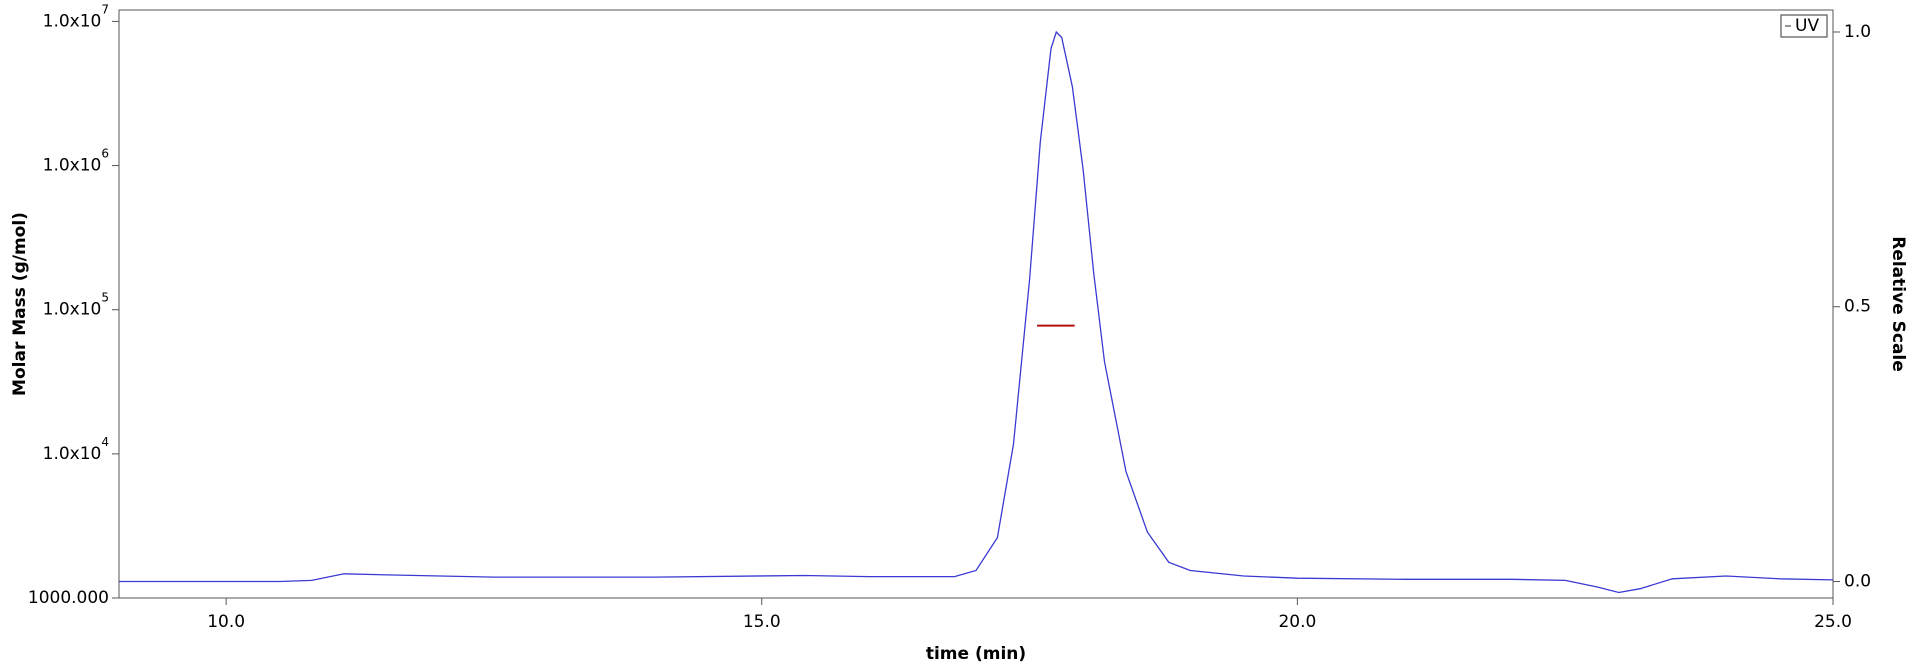  I want to click on y-tick-label: 1.0x10⁵, so click(76, 305).